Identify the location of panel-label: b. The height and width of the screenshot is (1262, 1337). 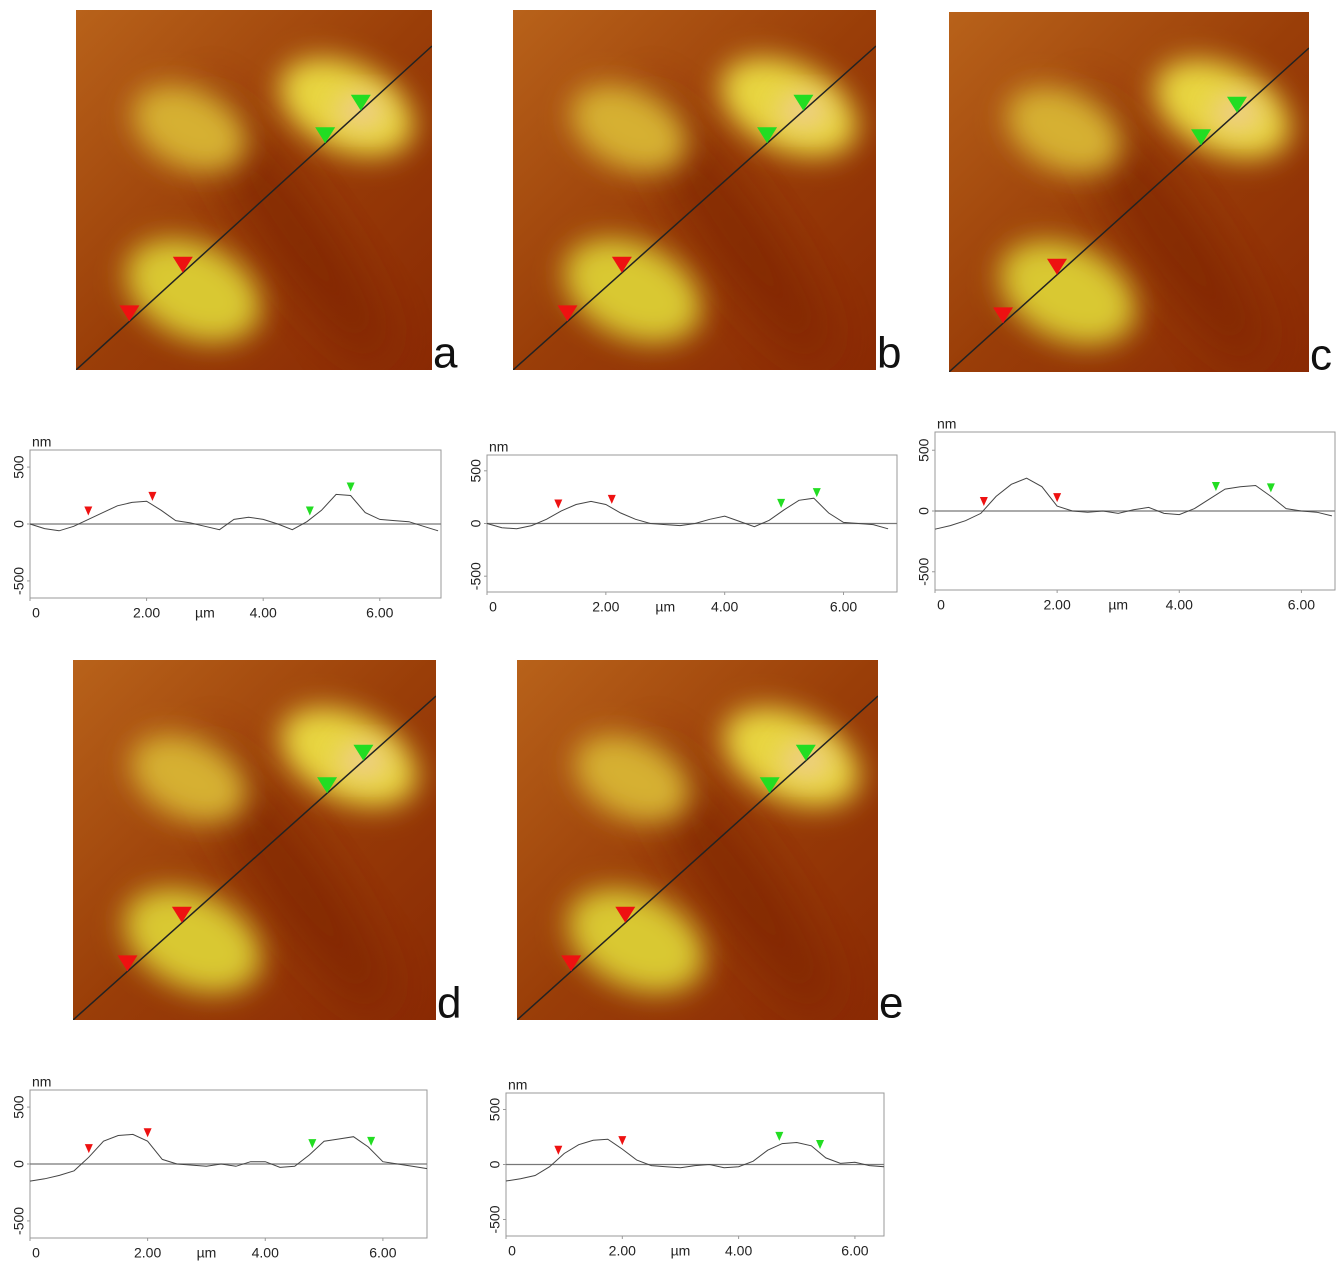
(889, 353).